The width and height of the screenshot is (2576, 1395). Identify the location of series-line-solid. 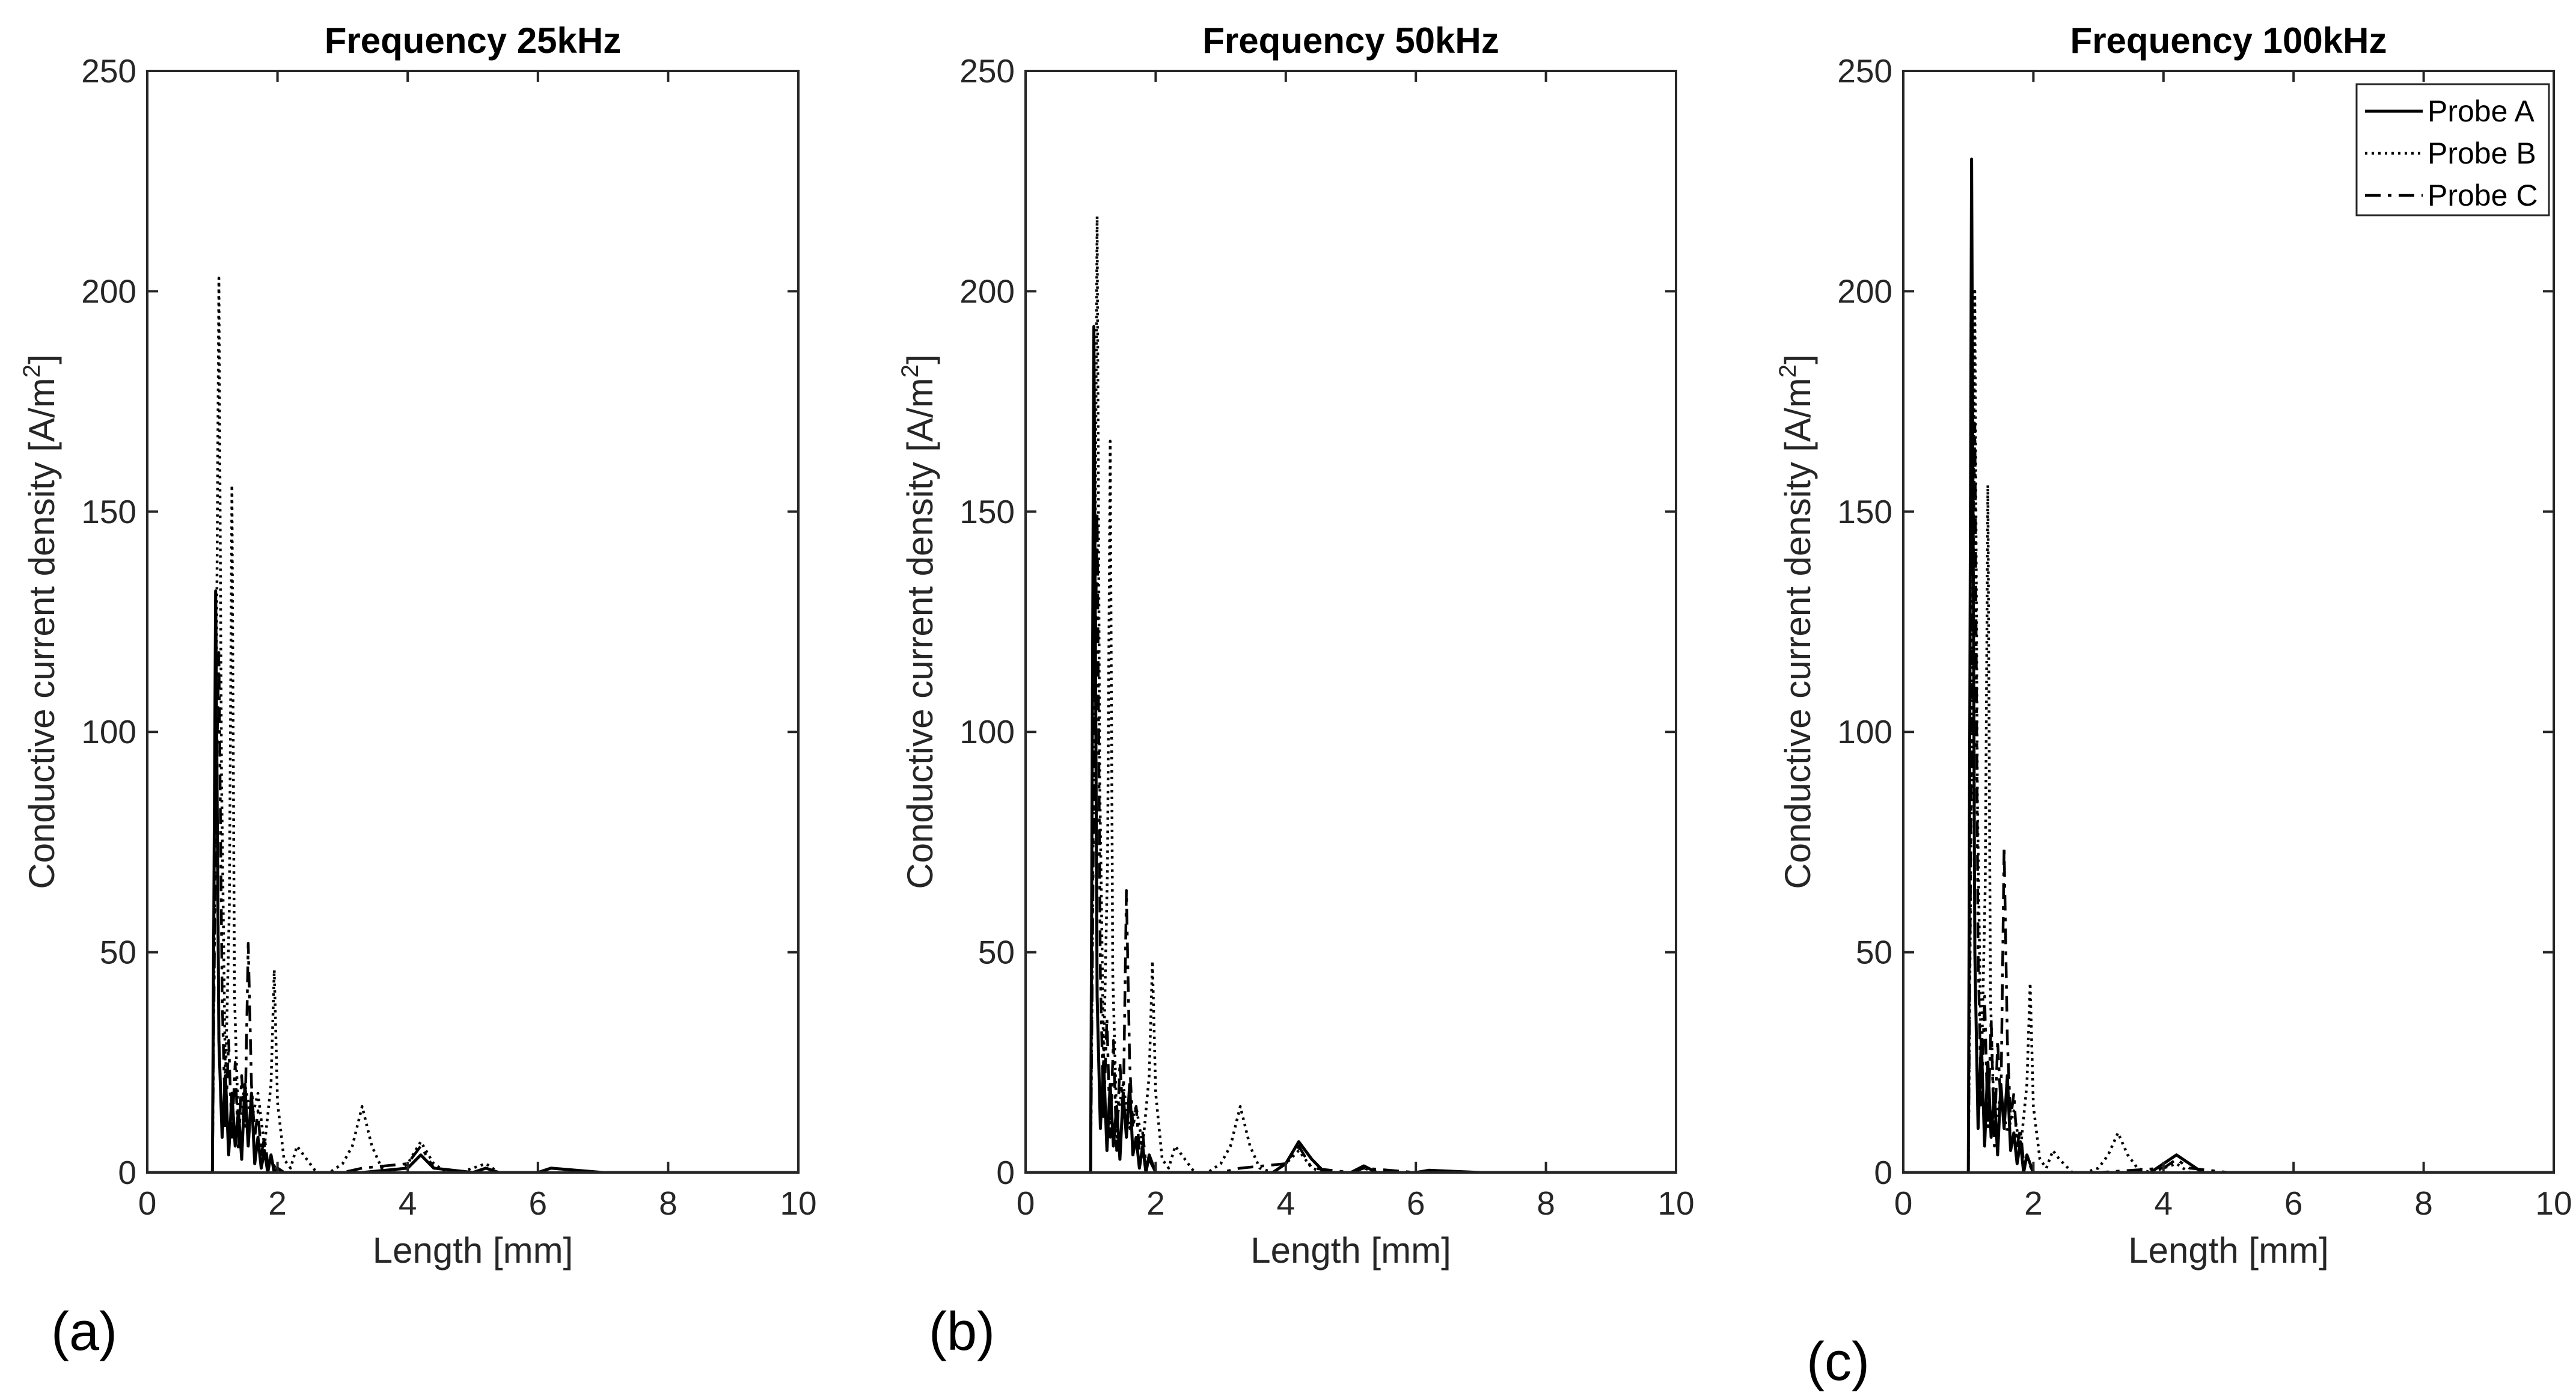
(472, 881).